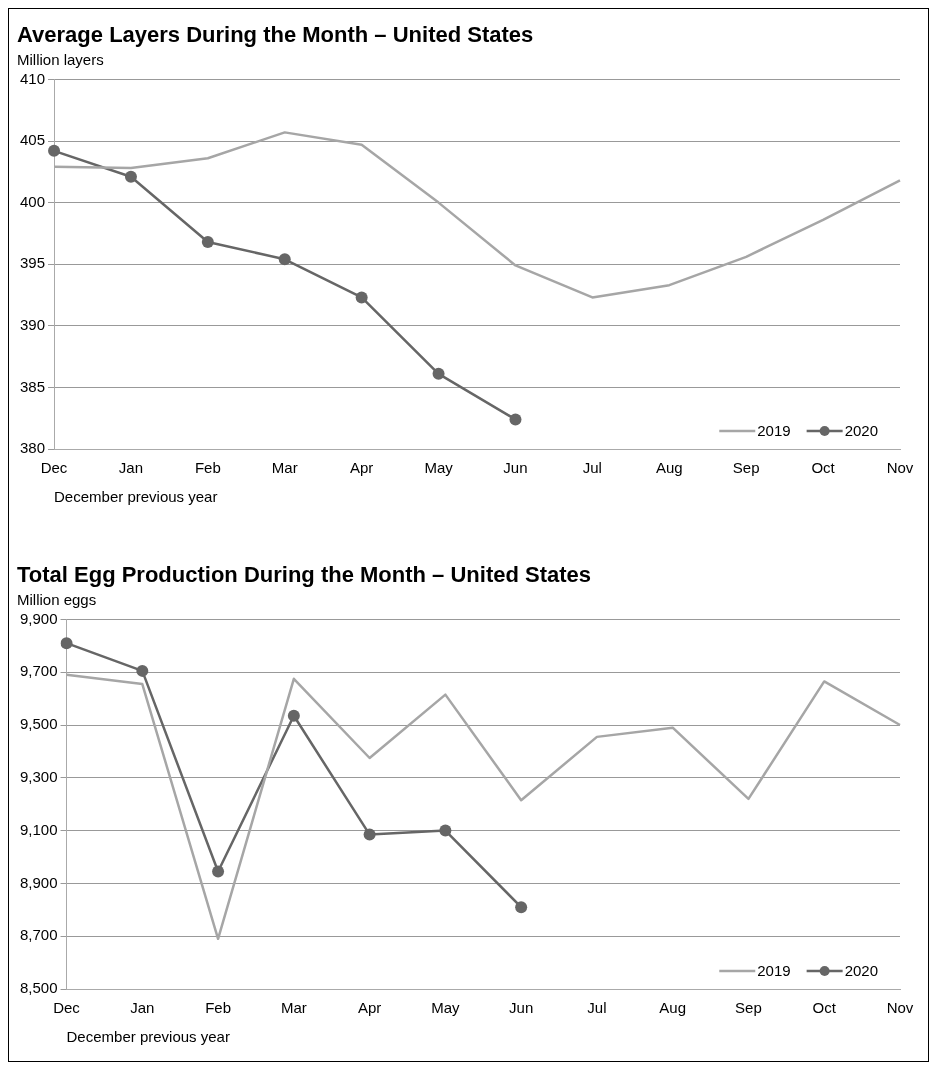 The image size is (939, 1074). Describe the element at coordinates (60, 59) in the screenshot. I see `y-axis-title: Million layers` at that location.